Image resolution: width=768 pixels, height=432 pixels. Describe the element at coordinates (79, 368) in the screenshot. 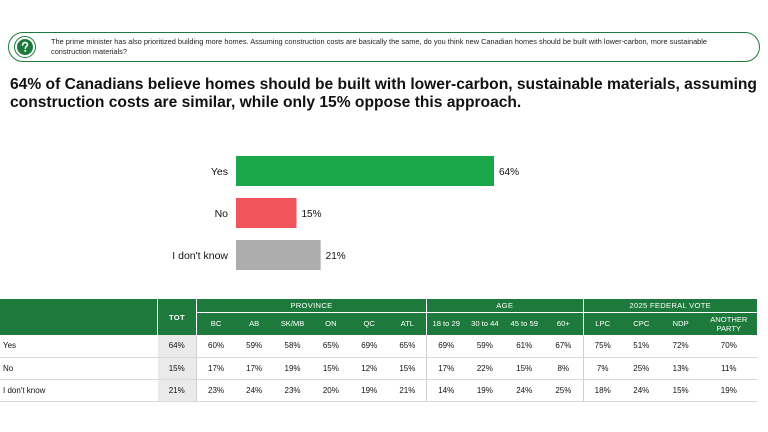

I see `row-label: No` at that location.